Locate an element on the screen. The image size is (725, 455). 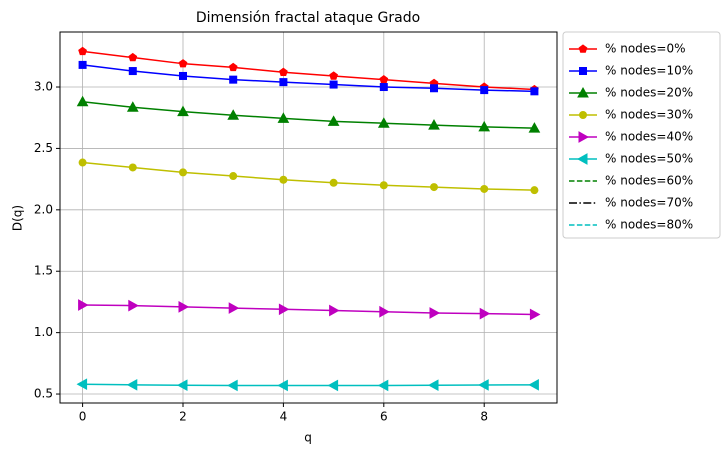
y-tick-label: 2.5 is located at coordinates (43, 148).